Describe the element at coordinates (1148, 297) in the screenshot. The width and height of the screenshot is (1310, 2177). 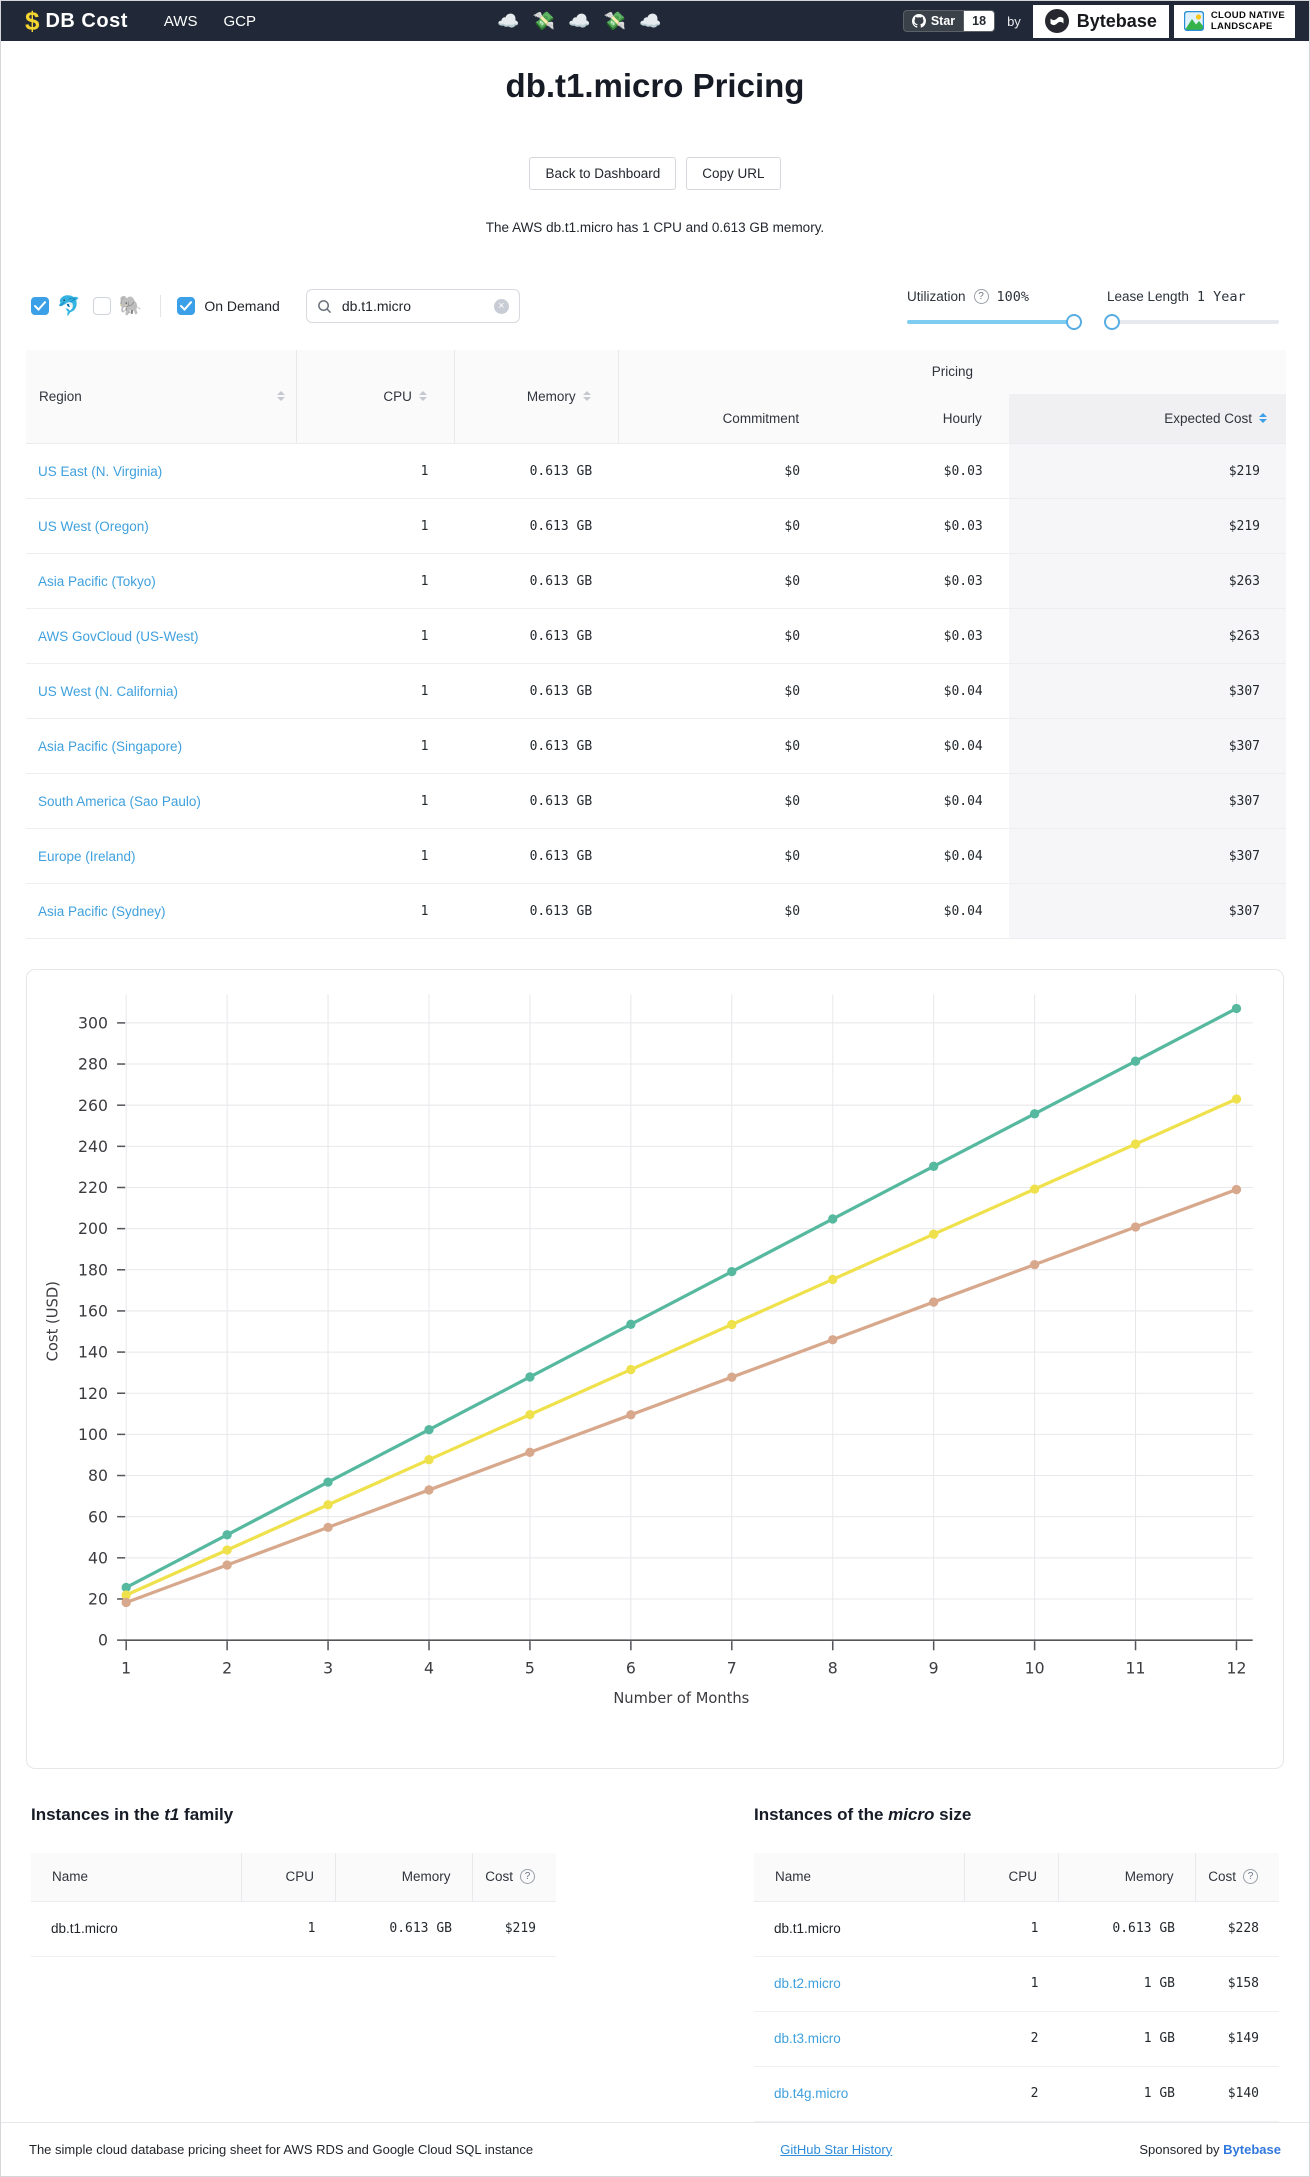
I see `lease-length-label: Lease Length` at that location.